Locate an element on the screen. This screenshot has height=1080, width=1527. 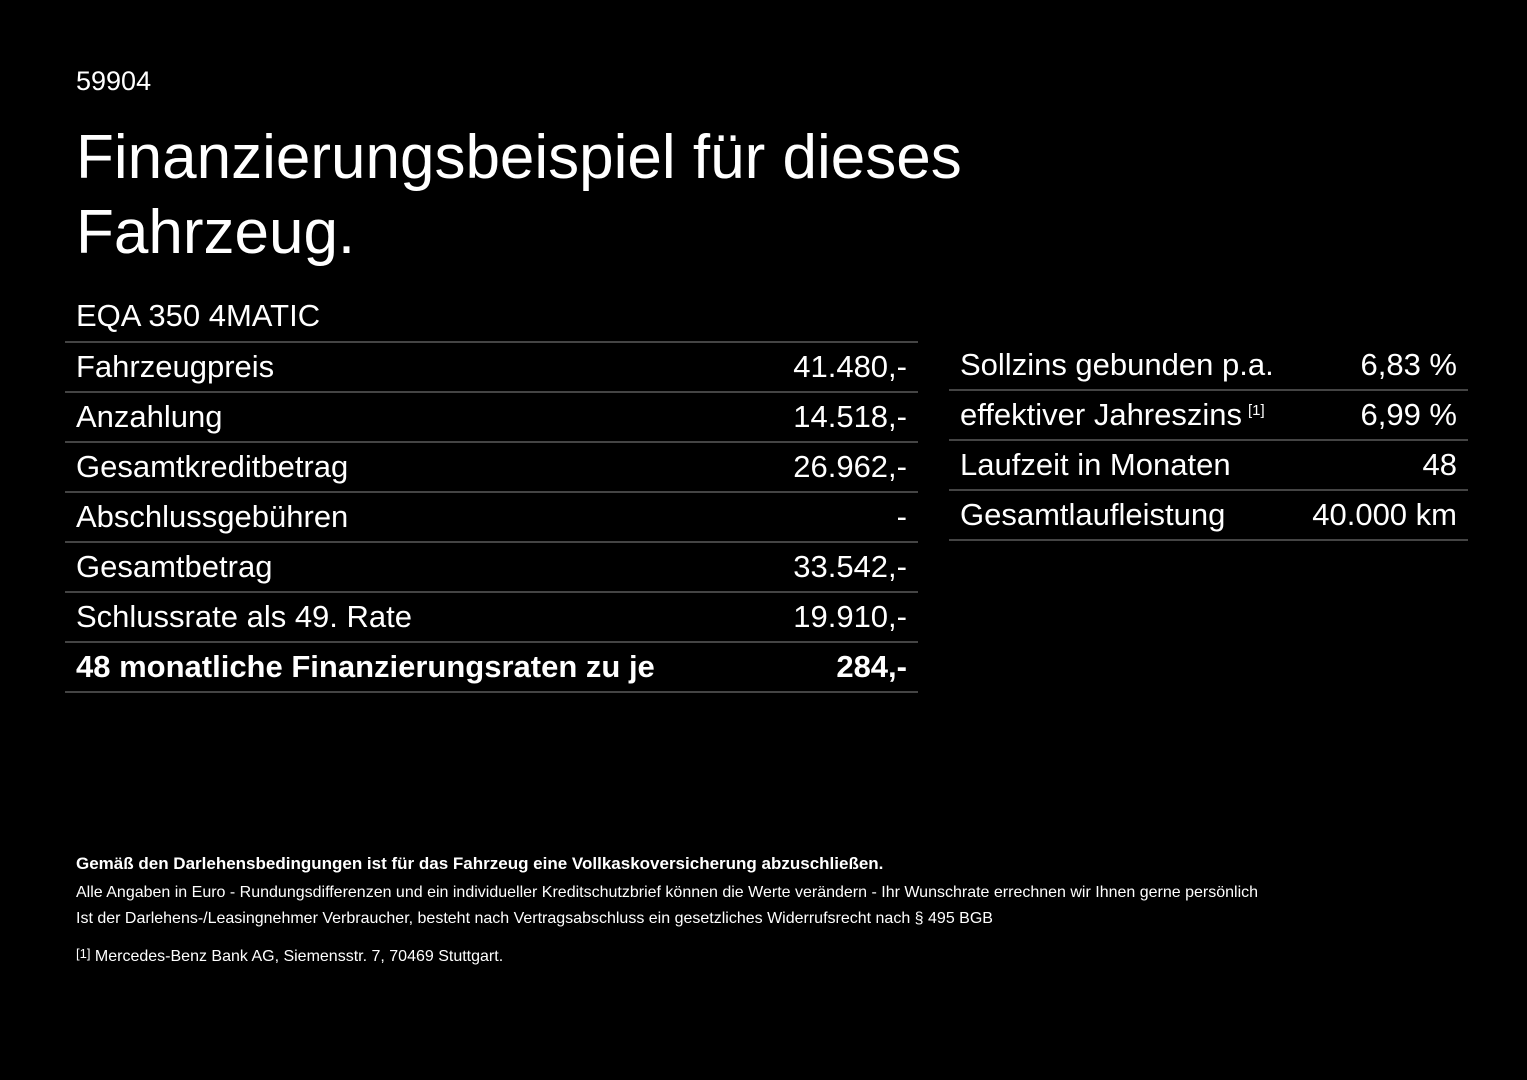
row-value: - is located at coordinates (901, 516).